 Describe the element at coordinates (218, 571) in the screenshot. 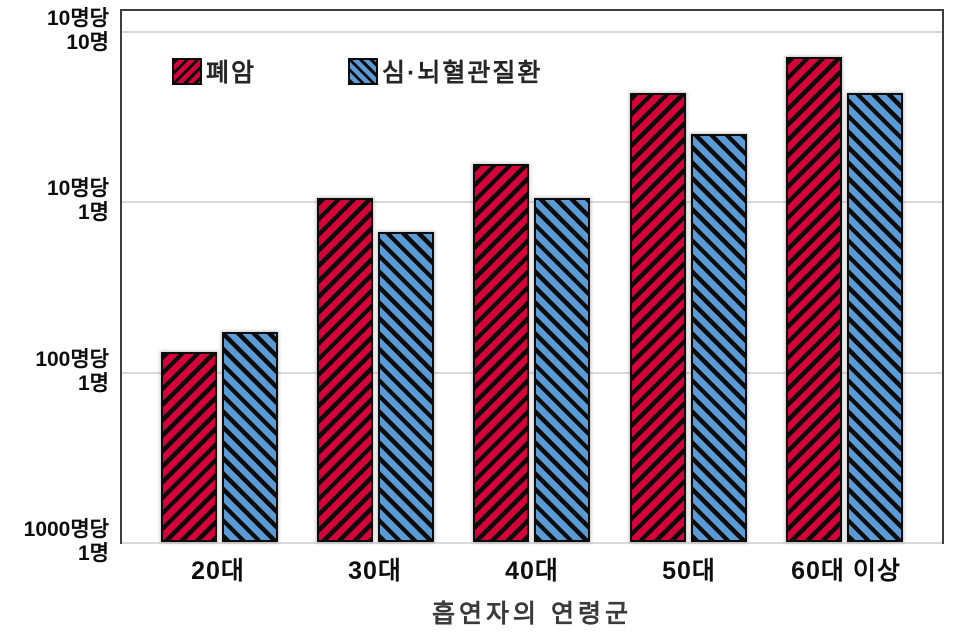

I see `x-tick-label: 20대` at that location.